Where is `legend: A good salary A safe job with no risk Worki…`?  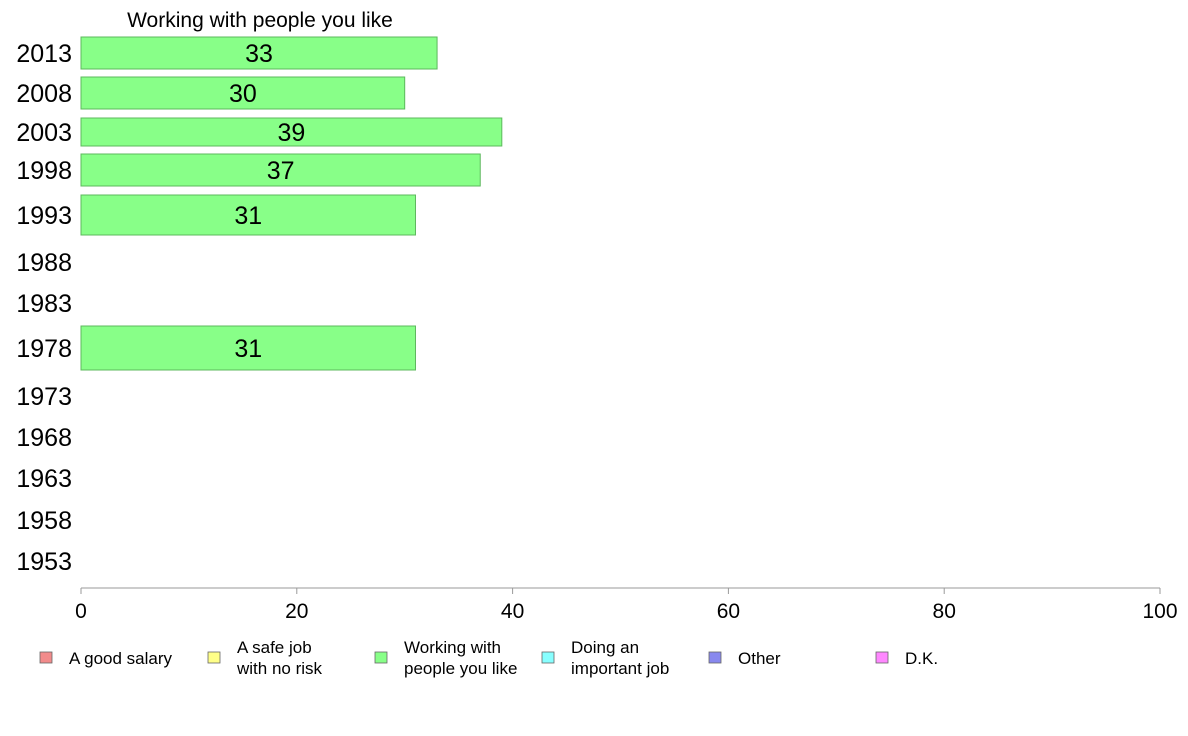 legend: A good salary A safe job with no risk Worki… is located at coordinates (488, 658).